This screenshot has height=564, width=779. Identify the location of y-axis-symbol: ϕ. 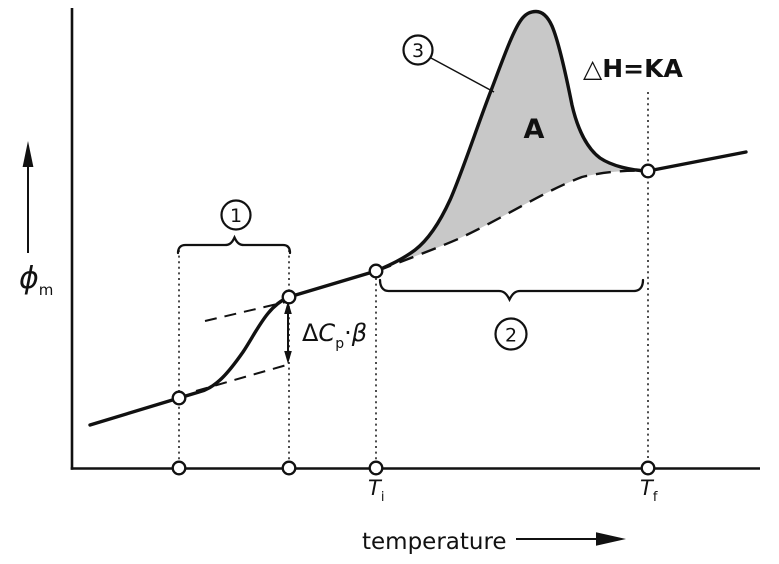
(29, 278).